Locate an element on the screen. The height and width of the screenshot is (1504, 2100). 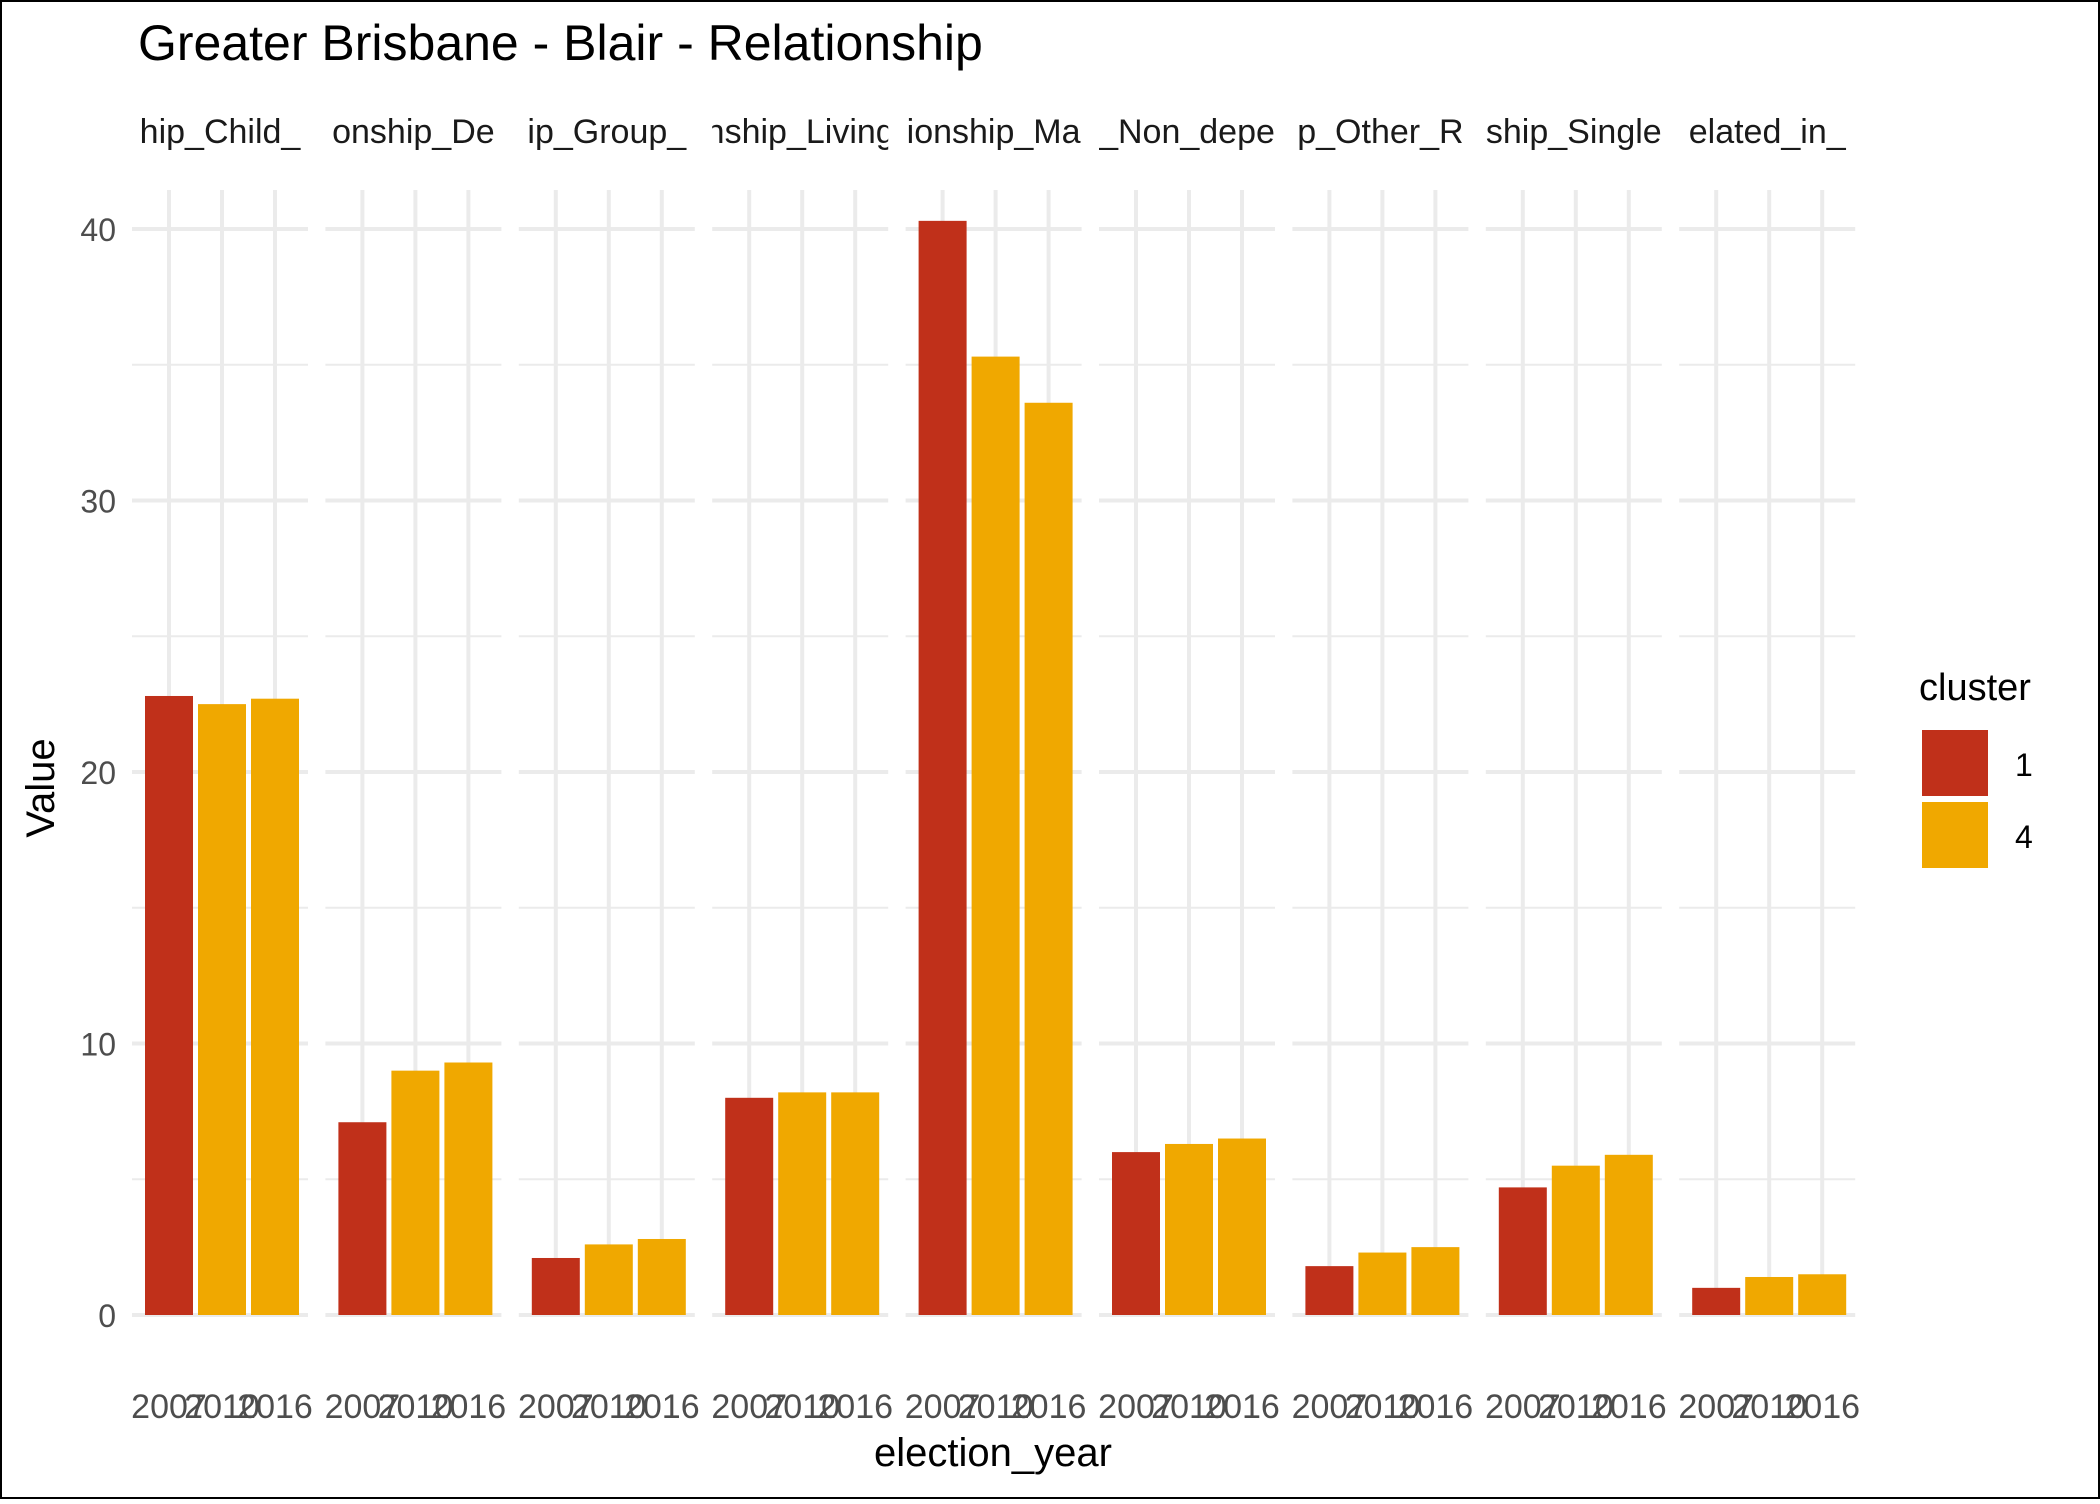
strip-label: ship_Single is located at coordinates (1574, 132).